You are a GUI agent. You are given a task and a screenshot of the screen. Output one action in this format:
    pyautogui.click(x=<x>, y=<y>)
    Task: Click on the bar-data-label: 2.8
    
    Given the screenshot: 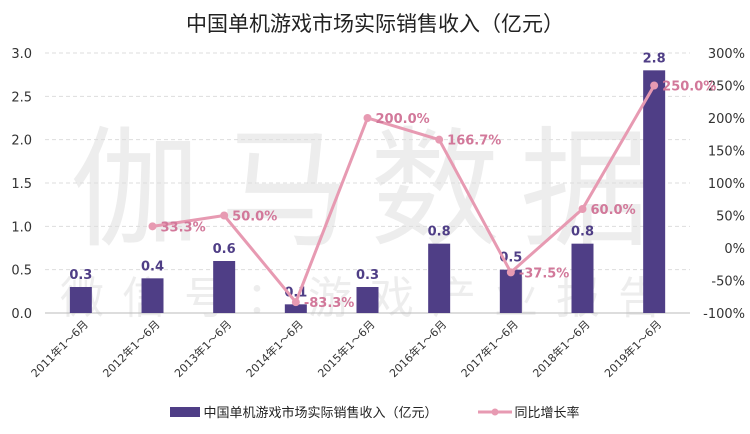 What is the action you would take?
    pyautogui.click(x=654, y=58)
    